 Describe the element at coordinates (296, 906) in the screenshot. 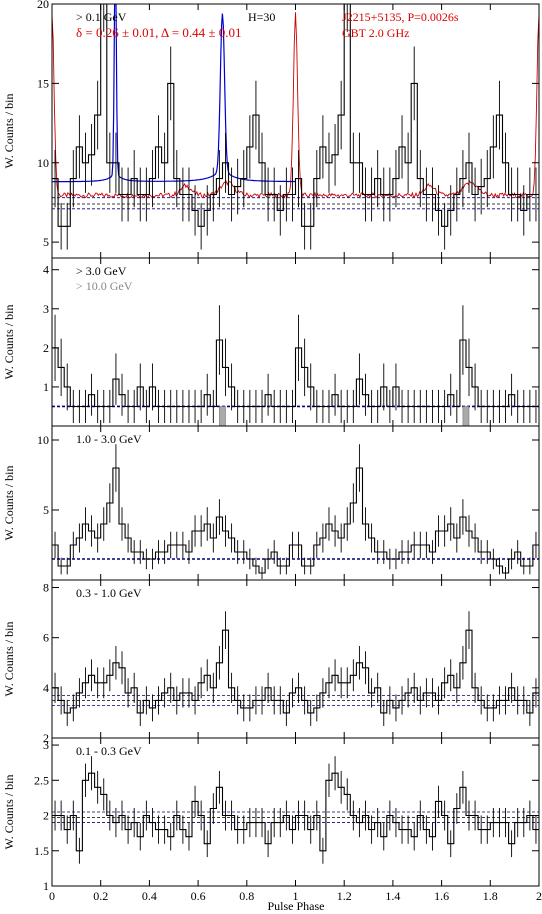

I see `x-axis-title: Pulse Phase` at that location.